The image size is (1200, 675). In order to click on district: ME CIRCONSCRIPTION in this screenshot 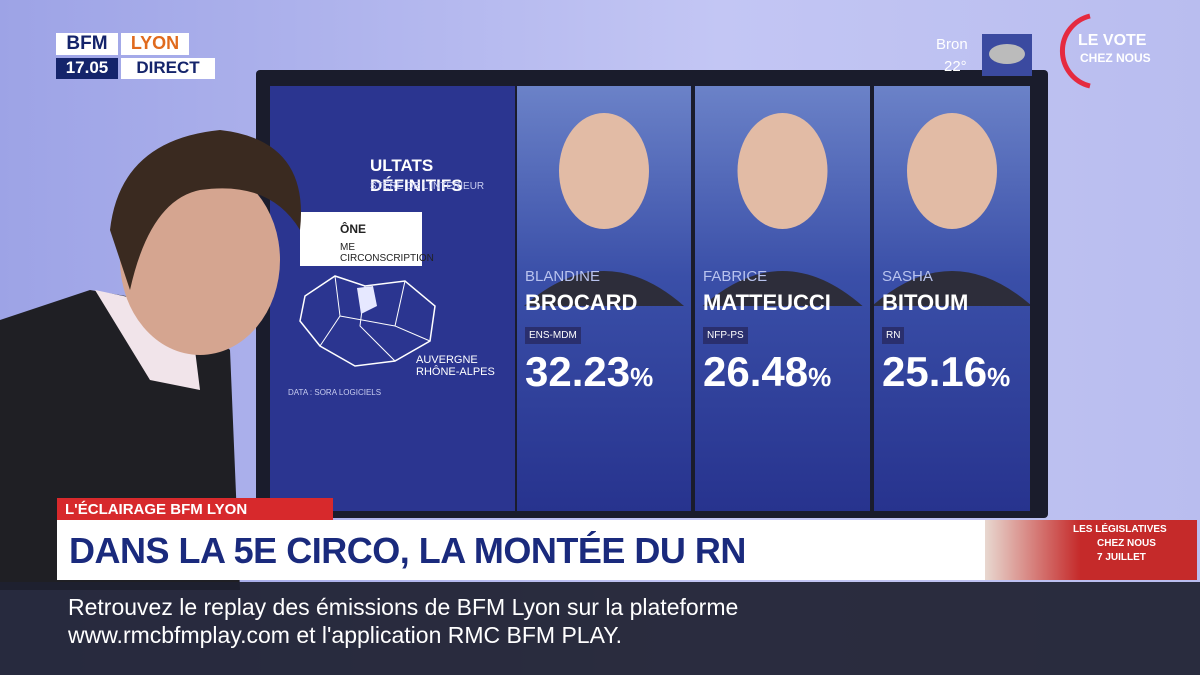, I will do `click(387, 253)`.